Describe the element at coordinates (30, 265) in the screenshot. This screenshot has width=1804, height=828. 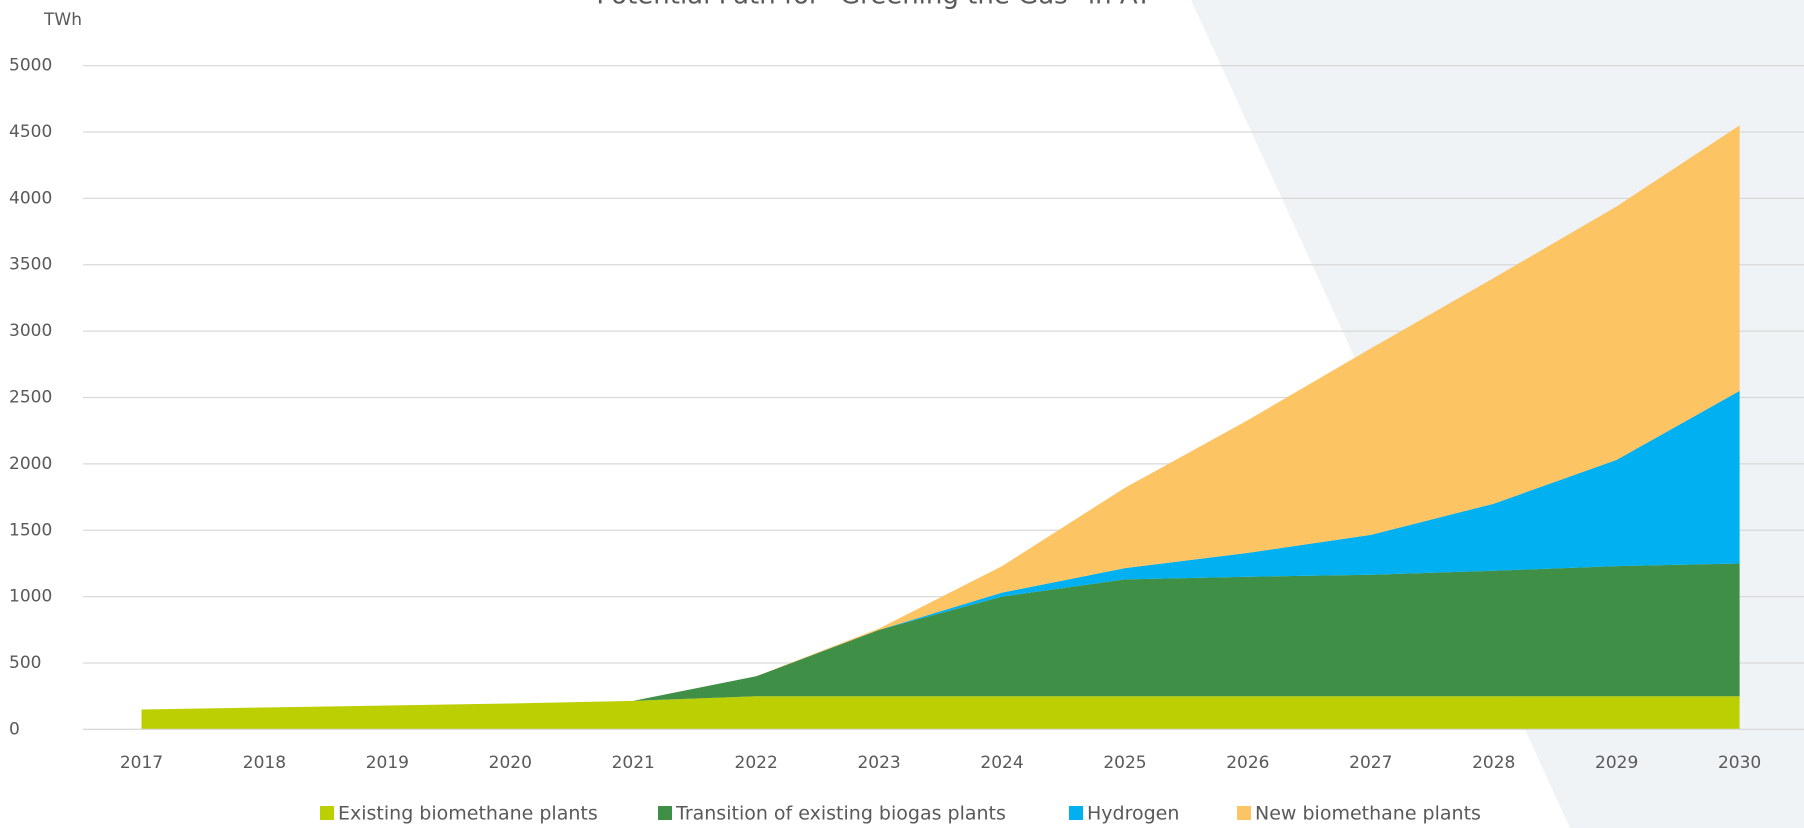
I see `y-tick-label: 3500` at that location.